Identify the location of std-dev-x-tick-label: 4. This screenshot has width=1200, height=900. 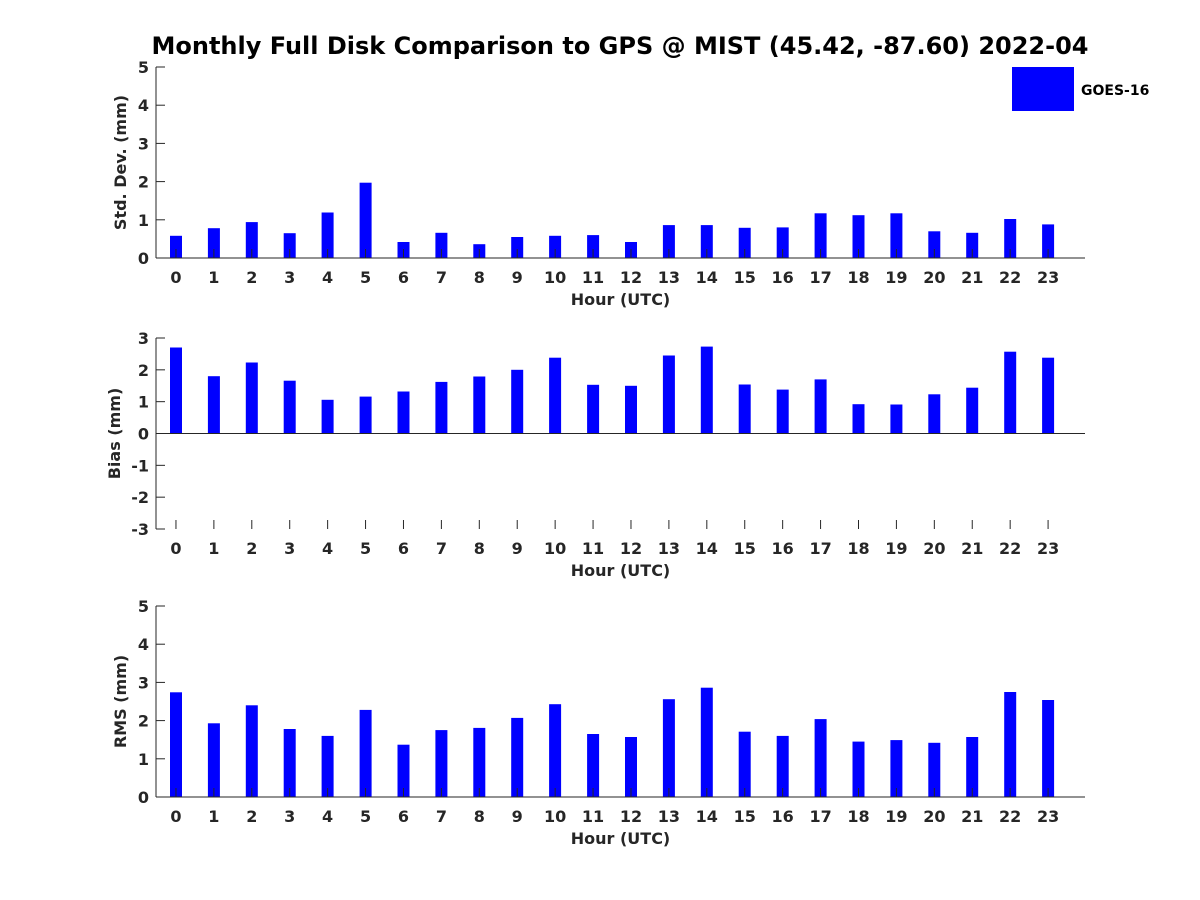
(327, 277).